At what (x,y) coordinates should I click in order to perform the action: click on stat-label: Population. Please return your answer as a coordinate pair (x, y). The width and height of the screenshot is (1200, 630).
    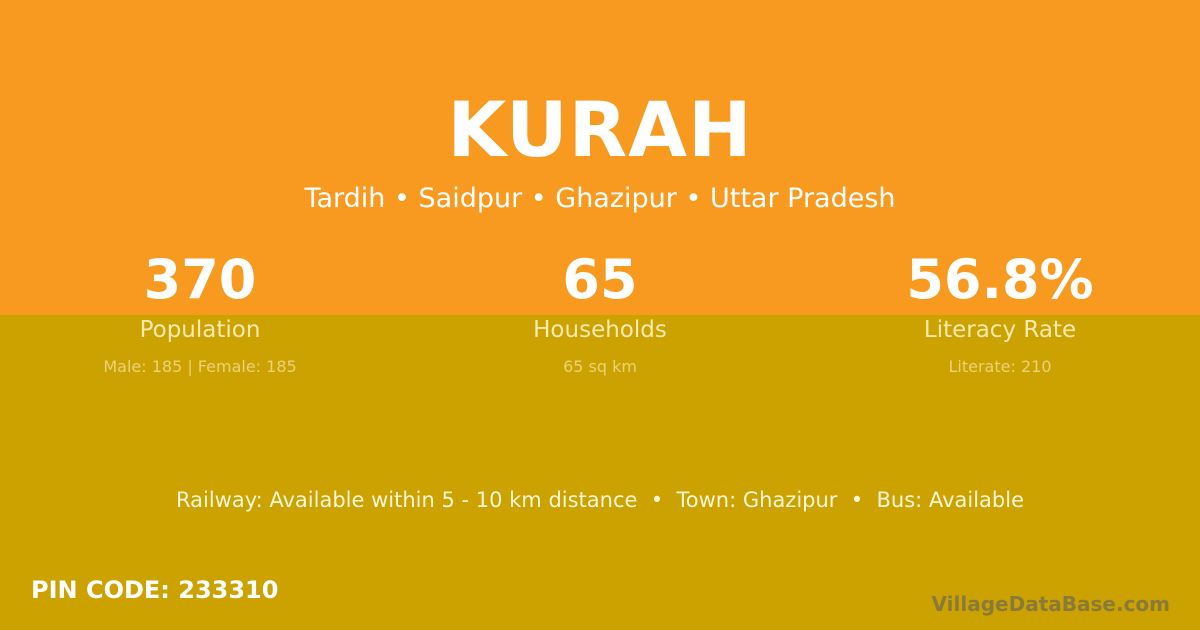
    Looking at the image, I should click on (200, 330).